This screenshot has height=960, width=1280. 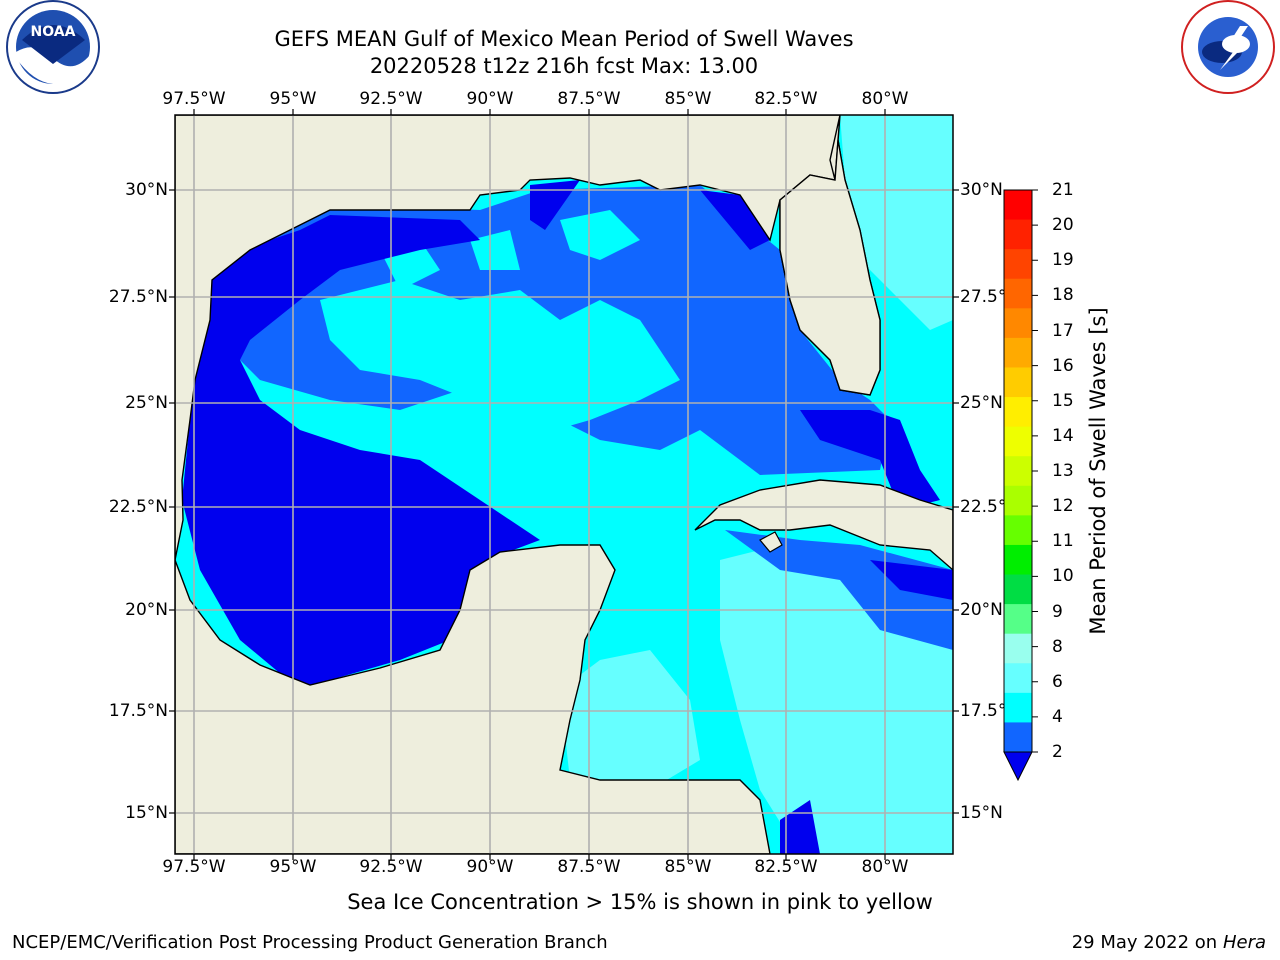 I want to click on colorbar-tick-label: 12, so click(x=1063, y=506).